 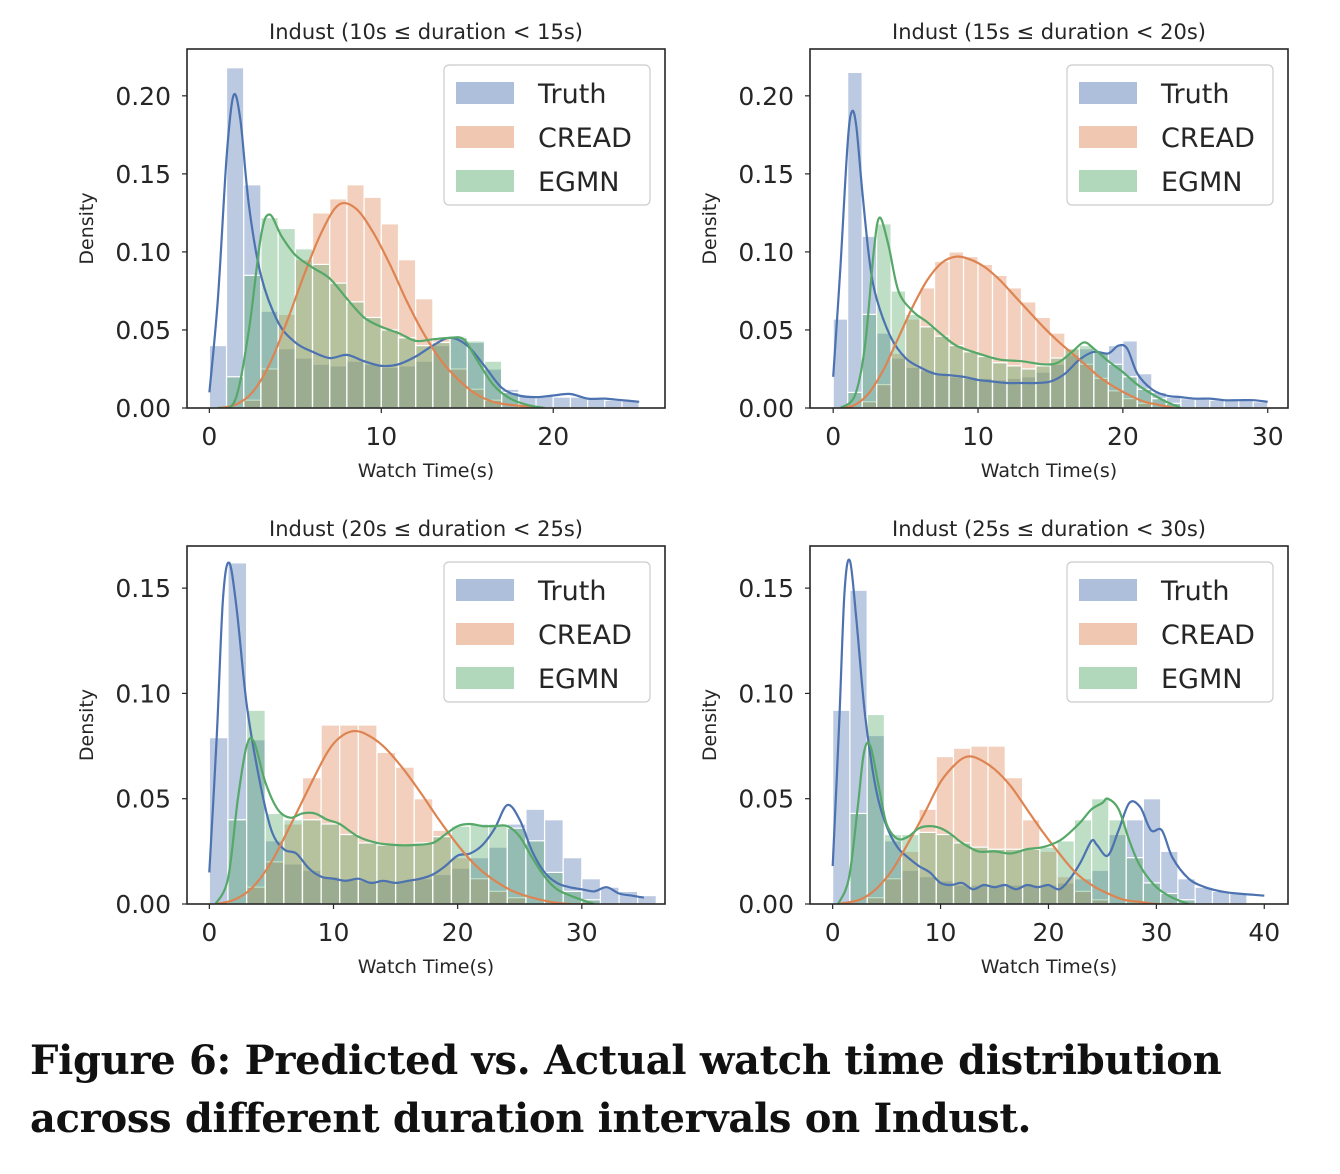 I want to click on legend-swatch-cread, so click(x=1108, y=634).